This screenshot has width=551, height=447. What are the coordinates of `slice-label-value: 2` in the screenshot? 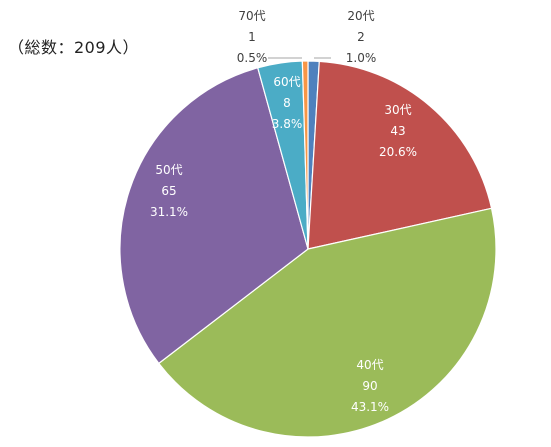 It's located at (361, 37).